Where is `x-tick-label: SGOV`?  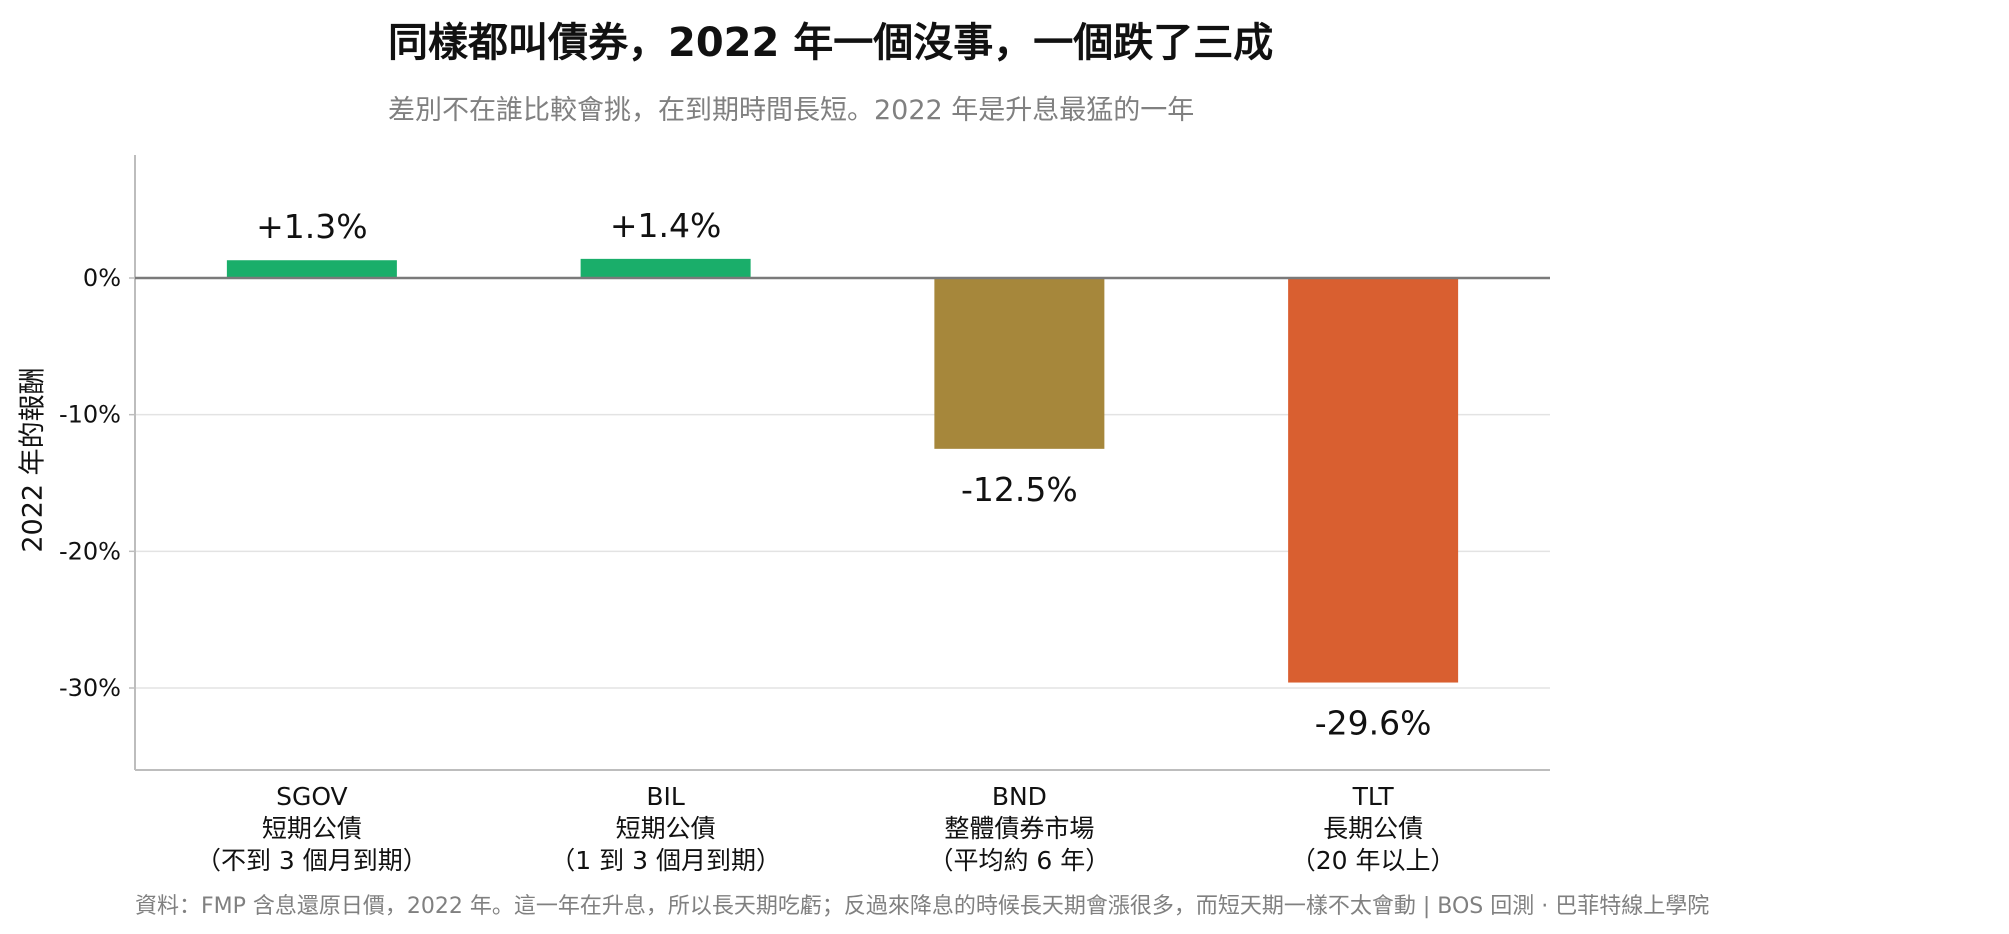 x-tick-label: SGOV is located at coordinates (312, 796).